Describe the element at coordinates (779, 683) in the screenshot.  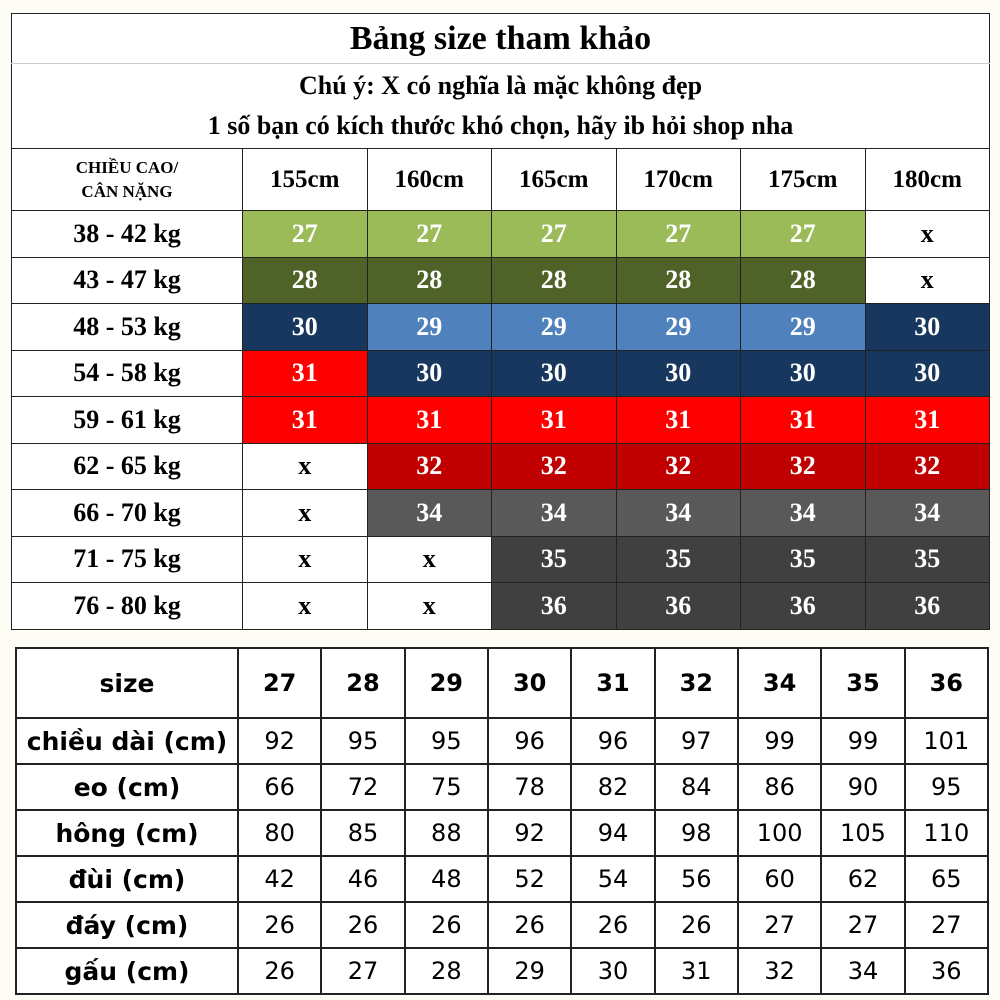
I see `size-header: 34` at that location.